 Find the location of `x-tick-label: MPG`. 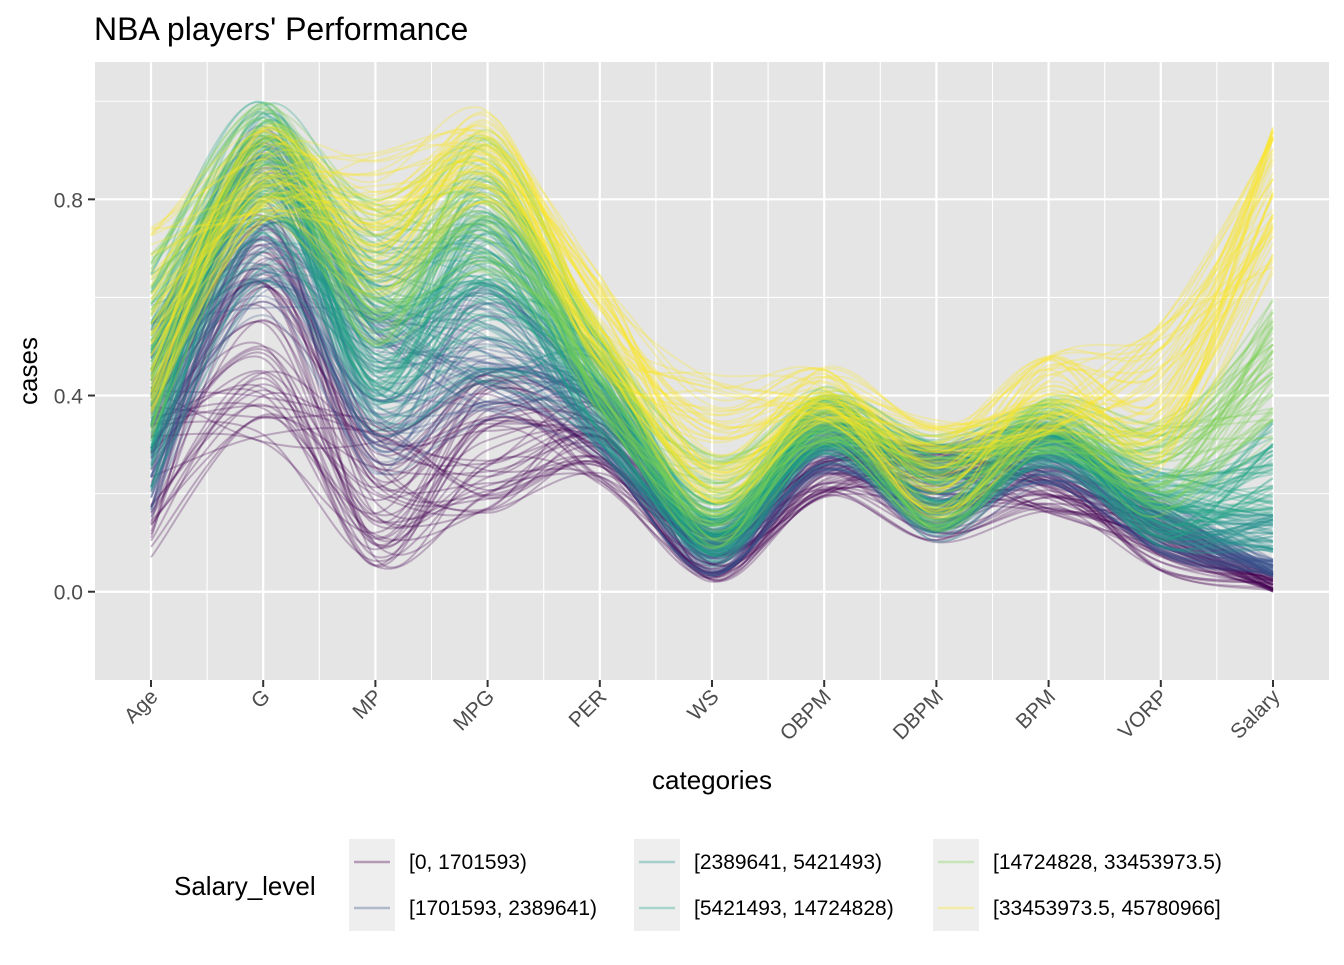

x-tick-label: MPG is located at coordinates (474, 710).